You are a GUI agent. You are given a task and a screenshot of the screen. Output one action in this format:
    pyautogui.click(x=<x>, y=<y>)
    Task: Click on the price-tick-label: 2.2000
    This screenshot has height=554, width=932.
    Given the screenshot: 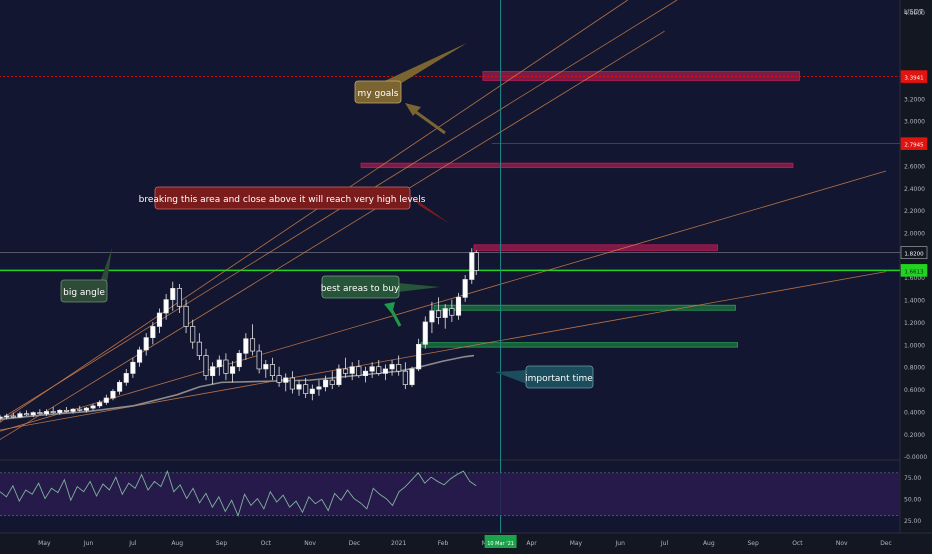 What is the action you would take?
    pyautogui.click(x=914, y=211)
    